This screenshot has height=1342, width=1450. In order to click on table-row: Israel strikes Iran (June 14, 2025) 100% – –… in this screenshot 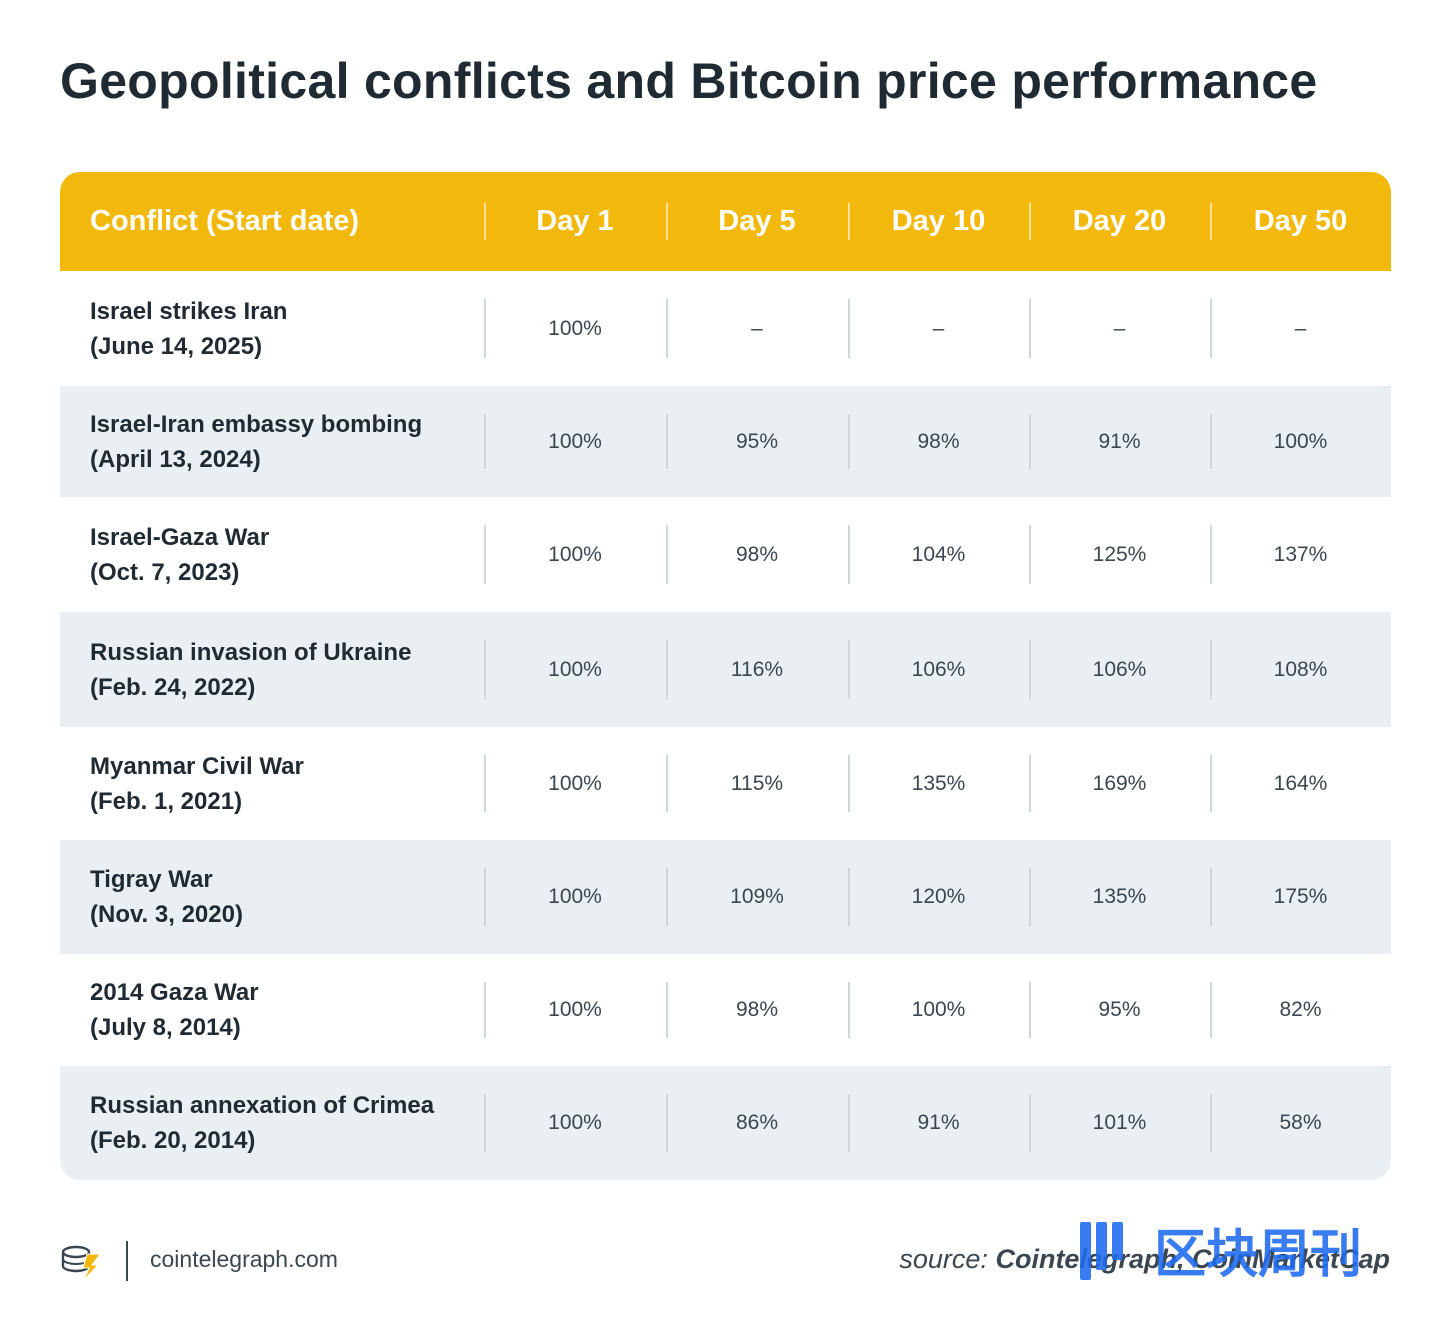, I will do `click(725, 328)`.